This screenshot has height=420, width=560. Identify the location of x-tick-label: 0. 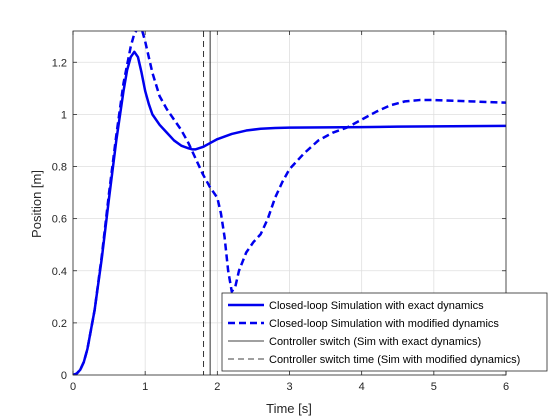
(73, 387).